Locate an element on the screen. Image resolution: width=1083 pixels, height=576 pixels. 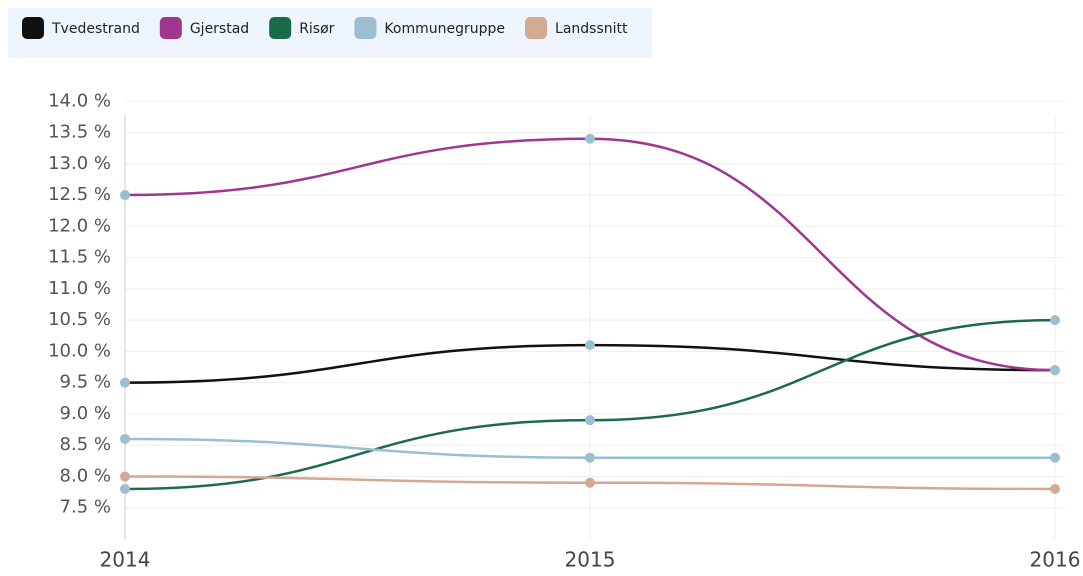
x-tick-label: 2016 is located at coordinates (1055, 560).